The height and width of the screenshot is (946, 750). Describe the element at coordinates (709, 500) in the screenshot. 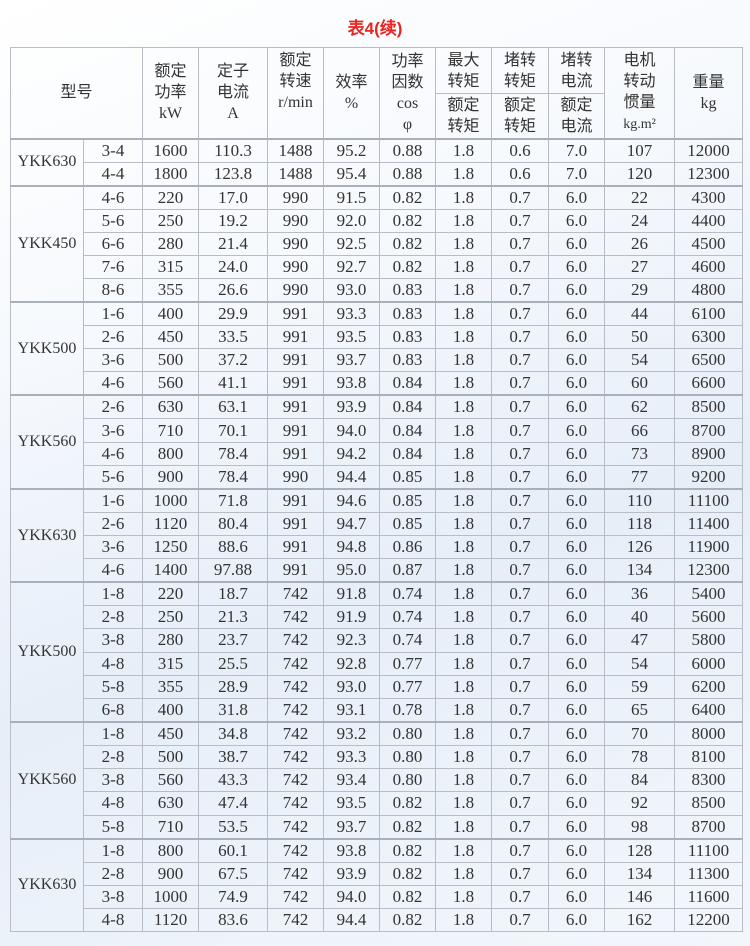

I see `table-cell: 11100` at that location.